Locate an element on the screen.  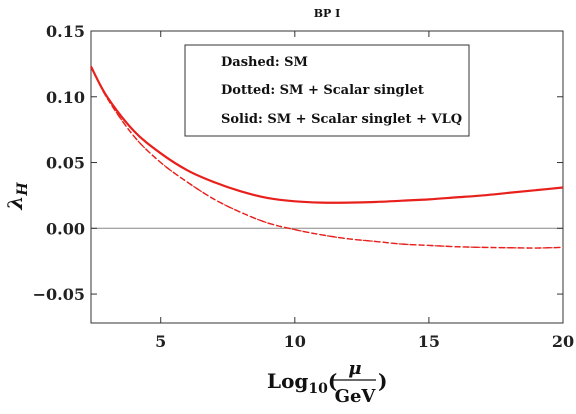
legend-value-dotted: SM + Scalar singlet is located at coordinates (352, 90).